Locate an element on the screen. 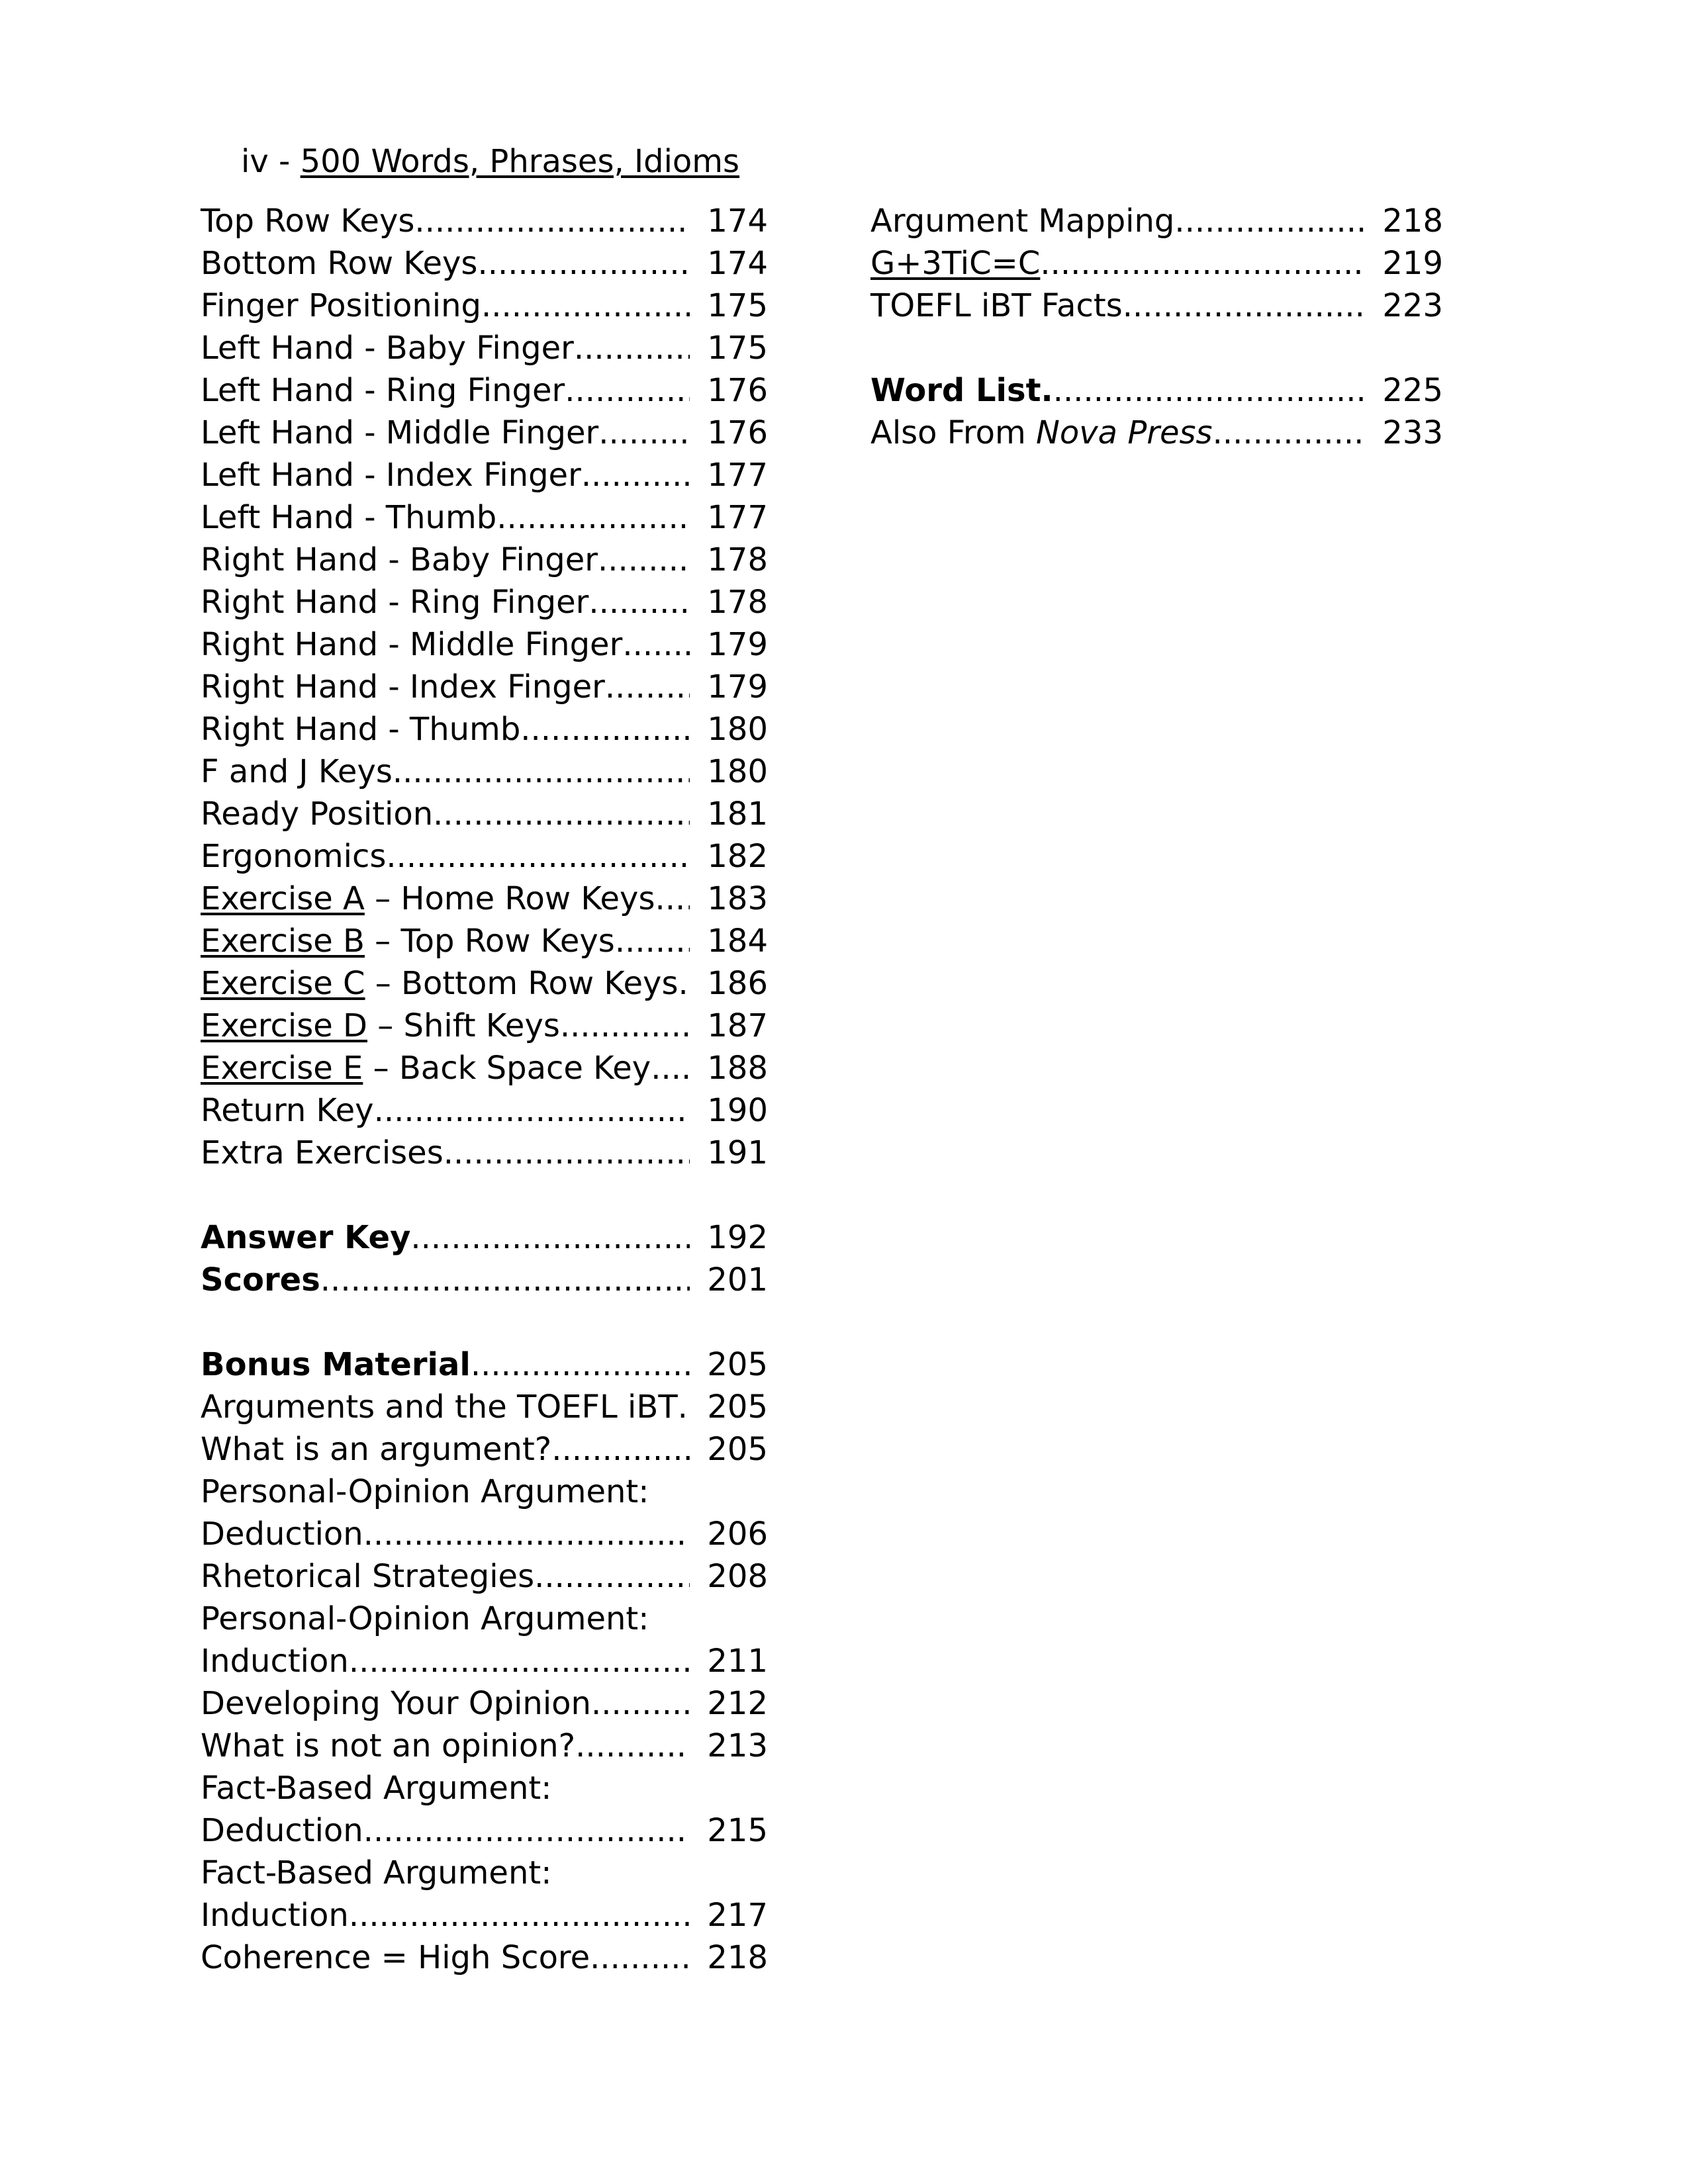 Image resolution: width=1688 pixels, height=2184 pixels. entry-label: F and J Keys is located at coordinates (297, 772).